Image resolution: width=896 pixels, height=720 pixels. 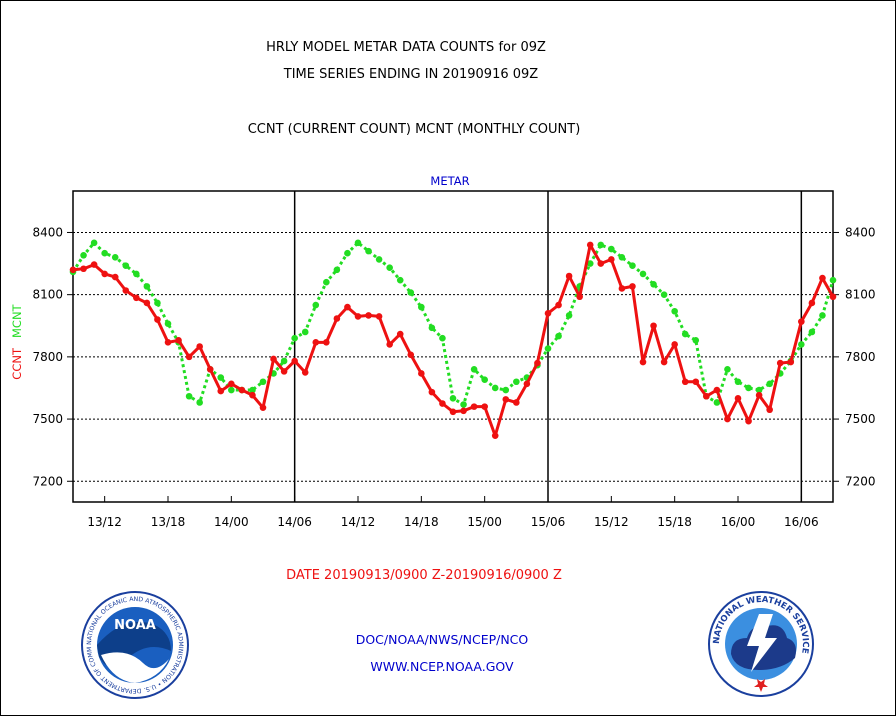 I want to click on y-tick-label-left: 8400, so click(x=47, y=232).